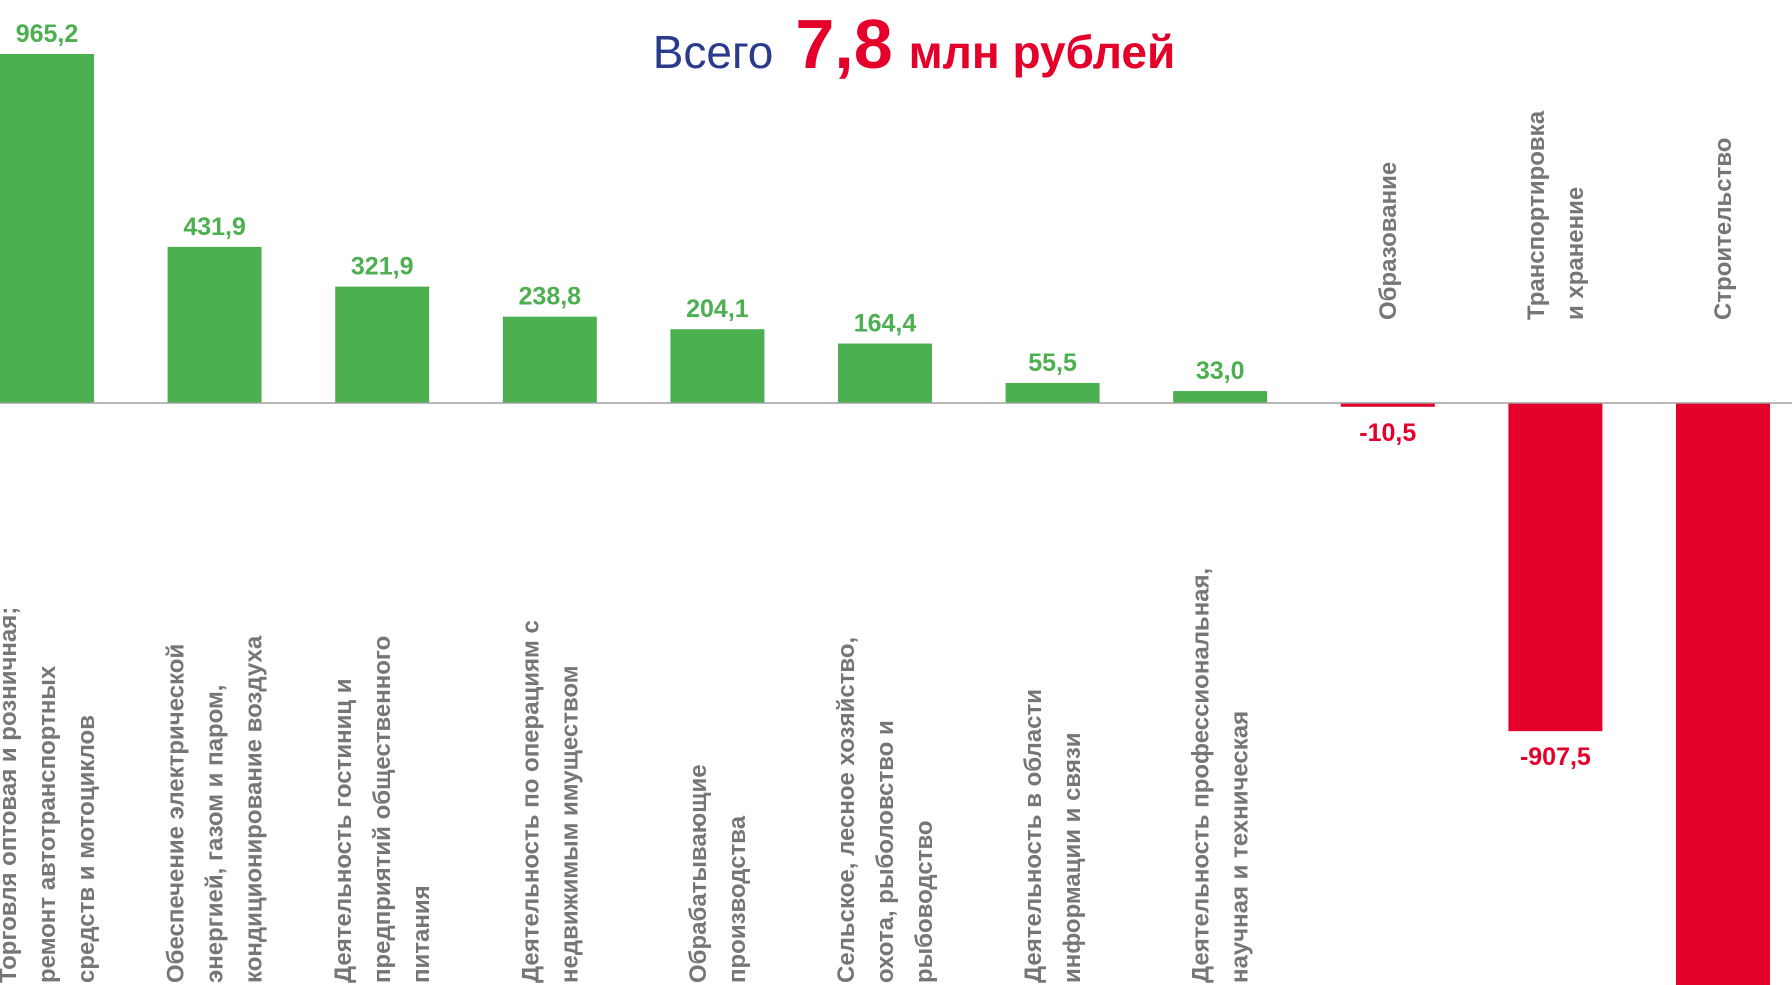  Describe the element at coordinates (1052, 363) in the screenshot. I see `value-label: 55,5` at that location.